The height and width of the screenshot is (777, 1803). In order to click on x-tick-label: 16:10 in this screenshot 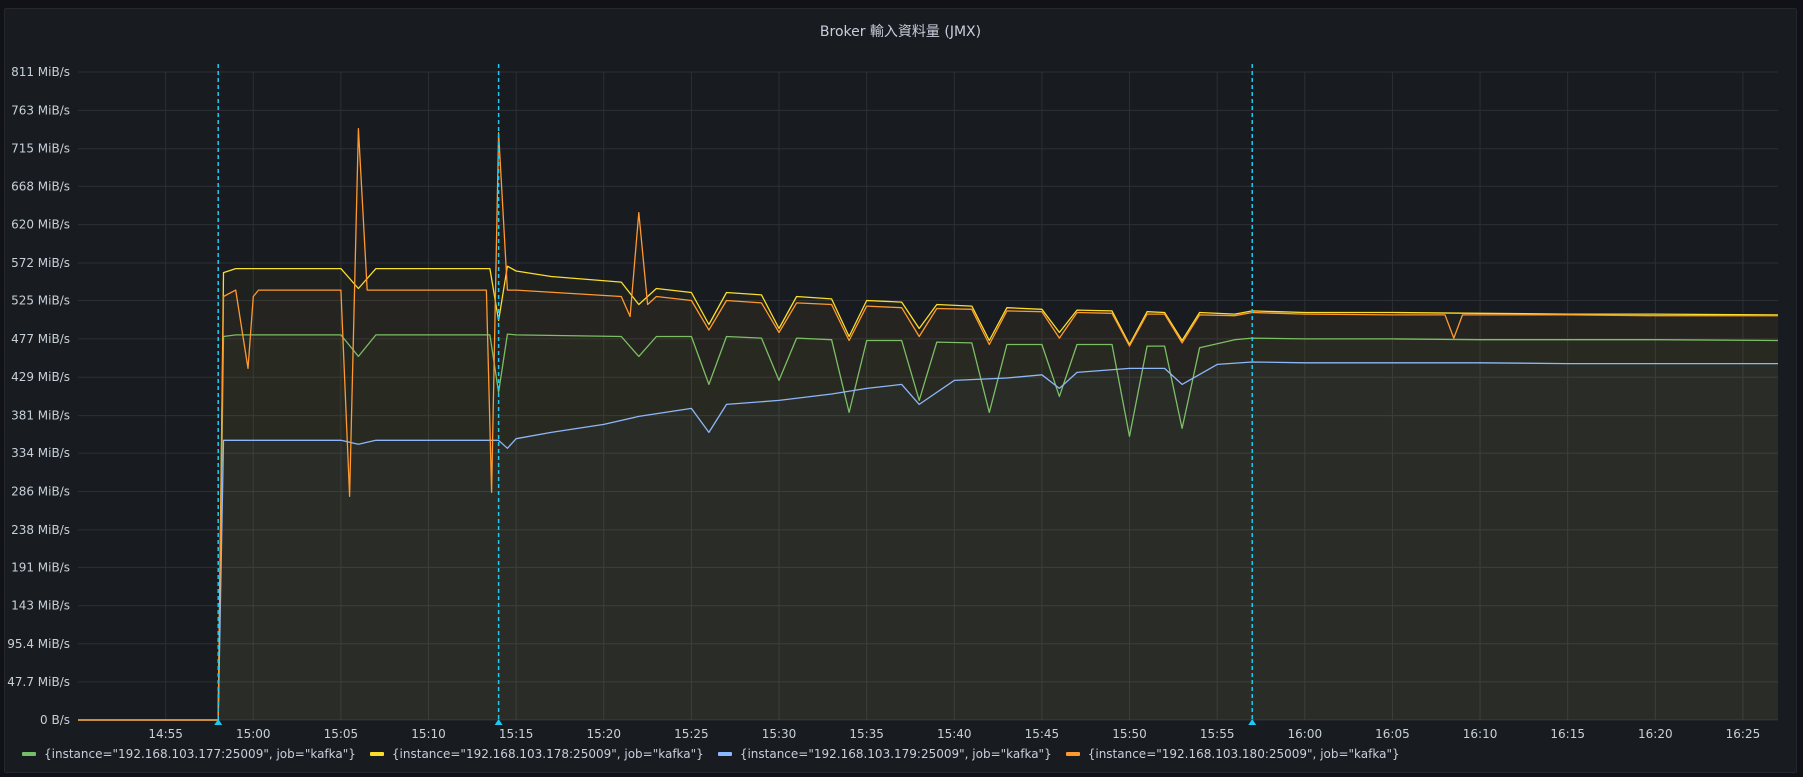, I will do `click(1480, 734)`.